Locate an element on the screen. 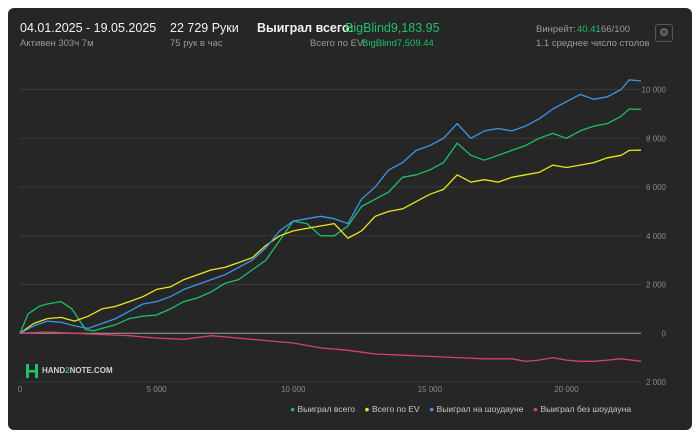 The image size is (700, 438). legend-item-non-showdown: ● Выиграл без шоудауна is located at coordinates (582, 409).